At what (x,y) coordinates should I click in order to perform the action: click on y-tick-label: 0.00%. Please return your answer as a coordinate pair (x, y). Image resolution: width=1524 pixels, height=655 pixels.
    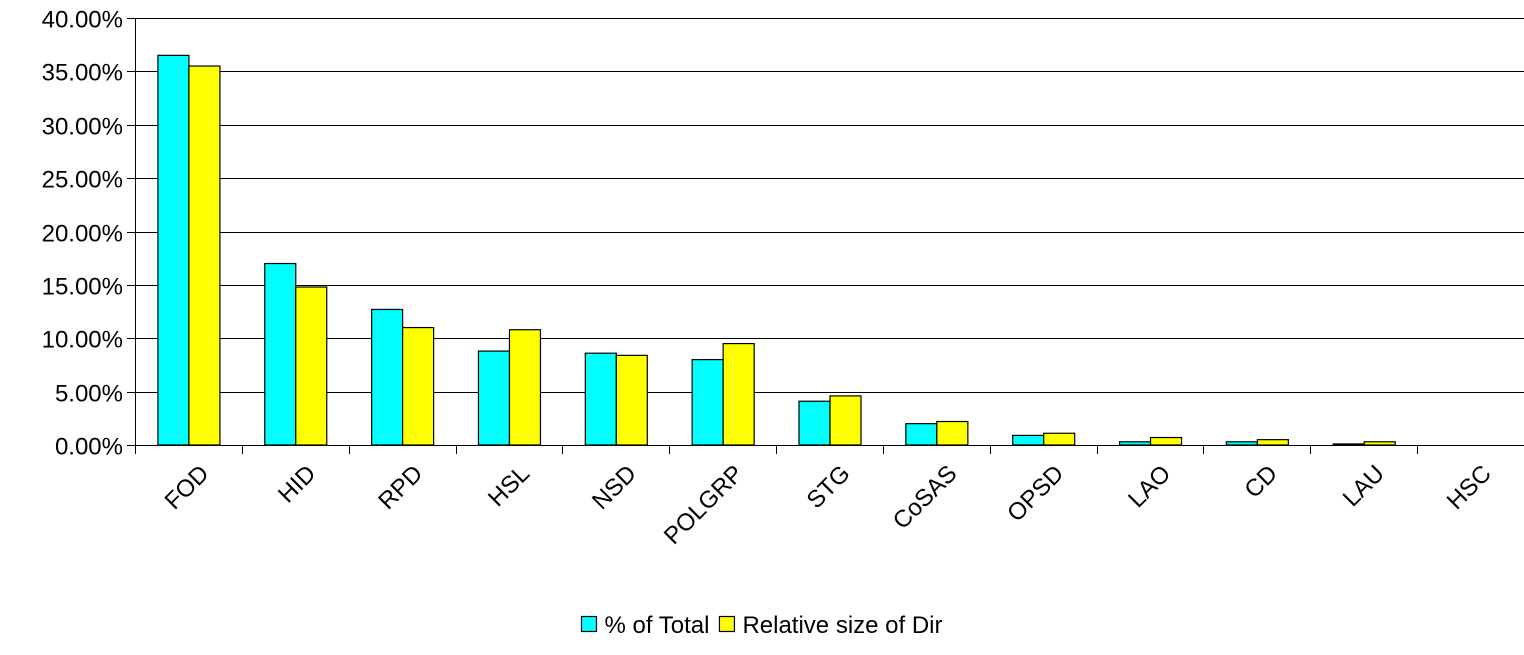
    Looking at the image, I should click on (89, 447).